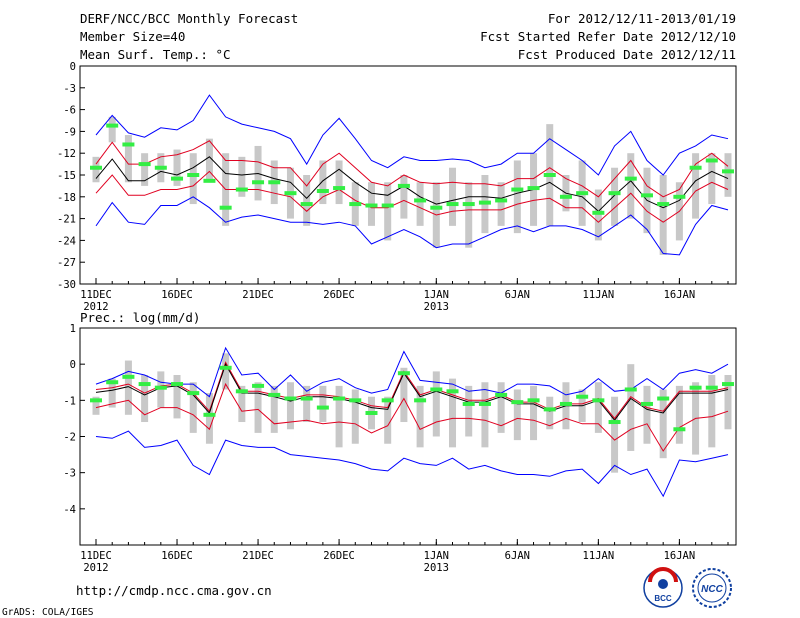  Describe the element at coordinates (66, 176) in the screenshot. I see `y-tick-label: -15` at that location.